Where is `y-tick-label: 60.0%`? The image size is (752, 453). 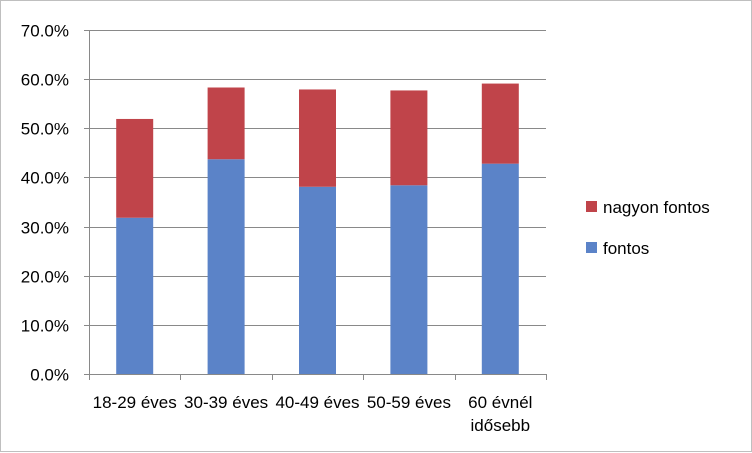 y-tick-label: 60.0% is located at coordinates (45, 80).